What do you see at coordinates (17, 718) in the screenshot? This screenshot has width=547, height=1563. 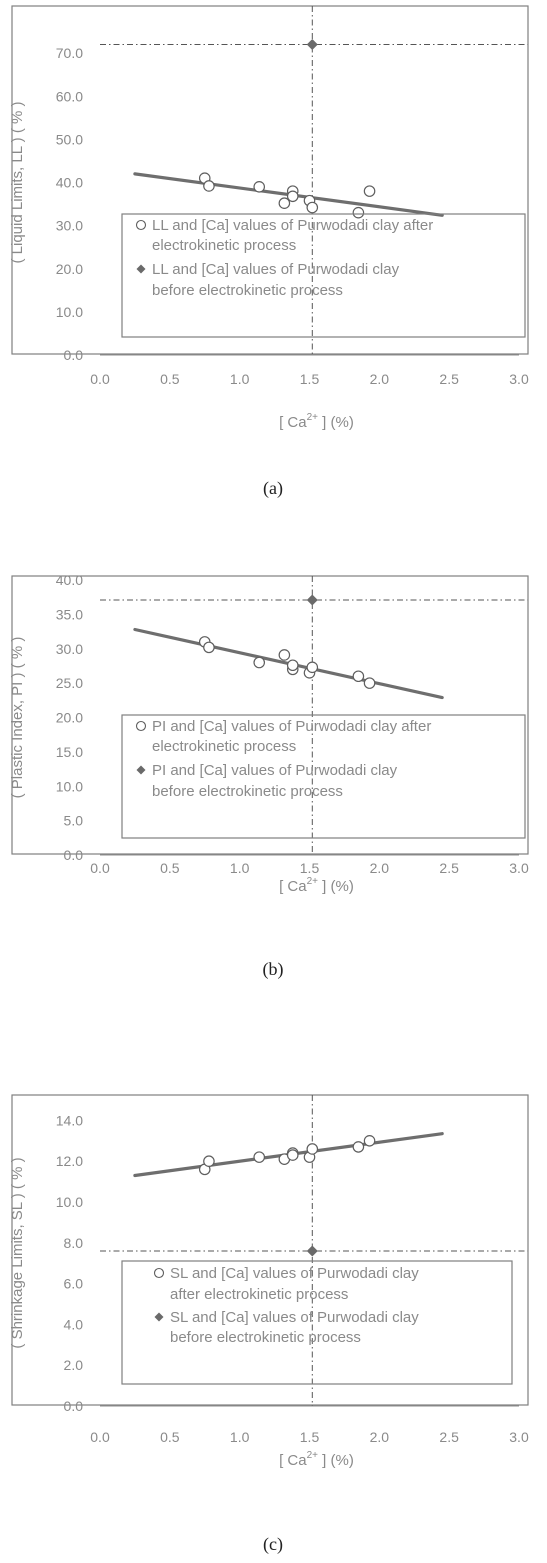 I see `y-axis-label: ( Plastic Index, PI ) ( % )` at bounding box center [17, 718].